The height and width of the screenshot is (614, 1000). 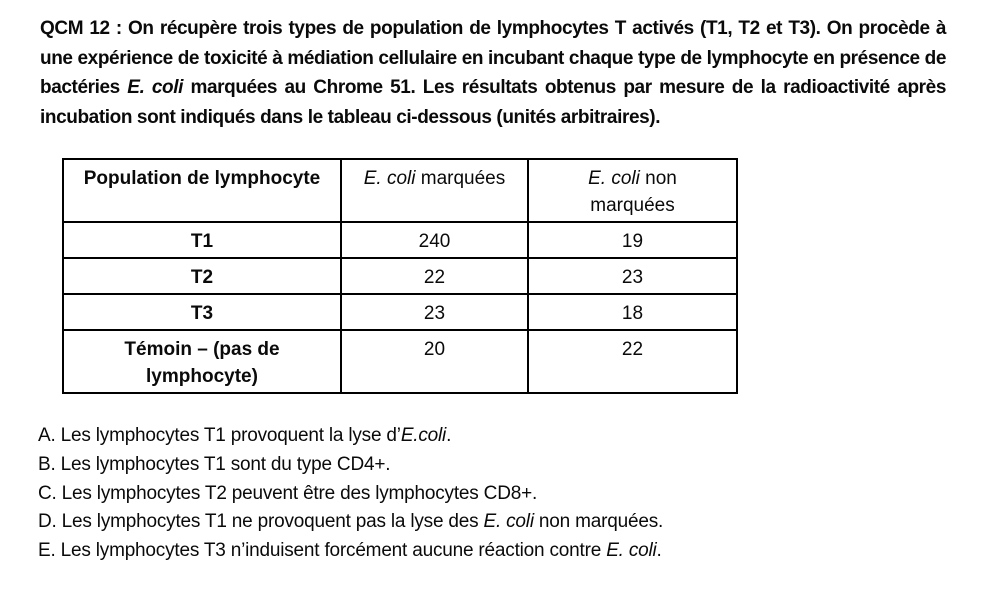 What do you see at coordinates (632, 276) in the screenshot?
I see `row-t2-unmarked-value: 23` at bounding box center [632, 276].